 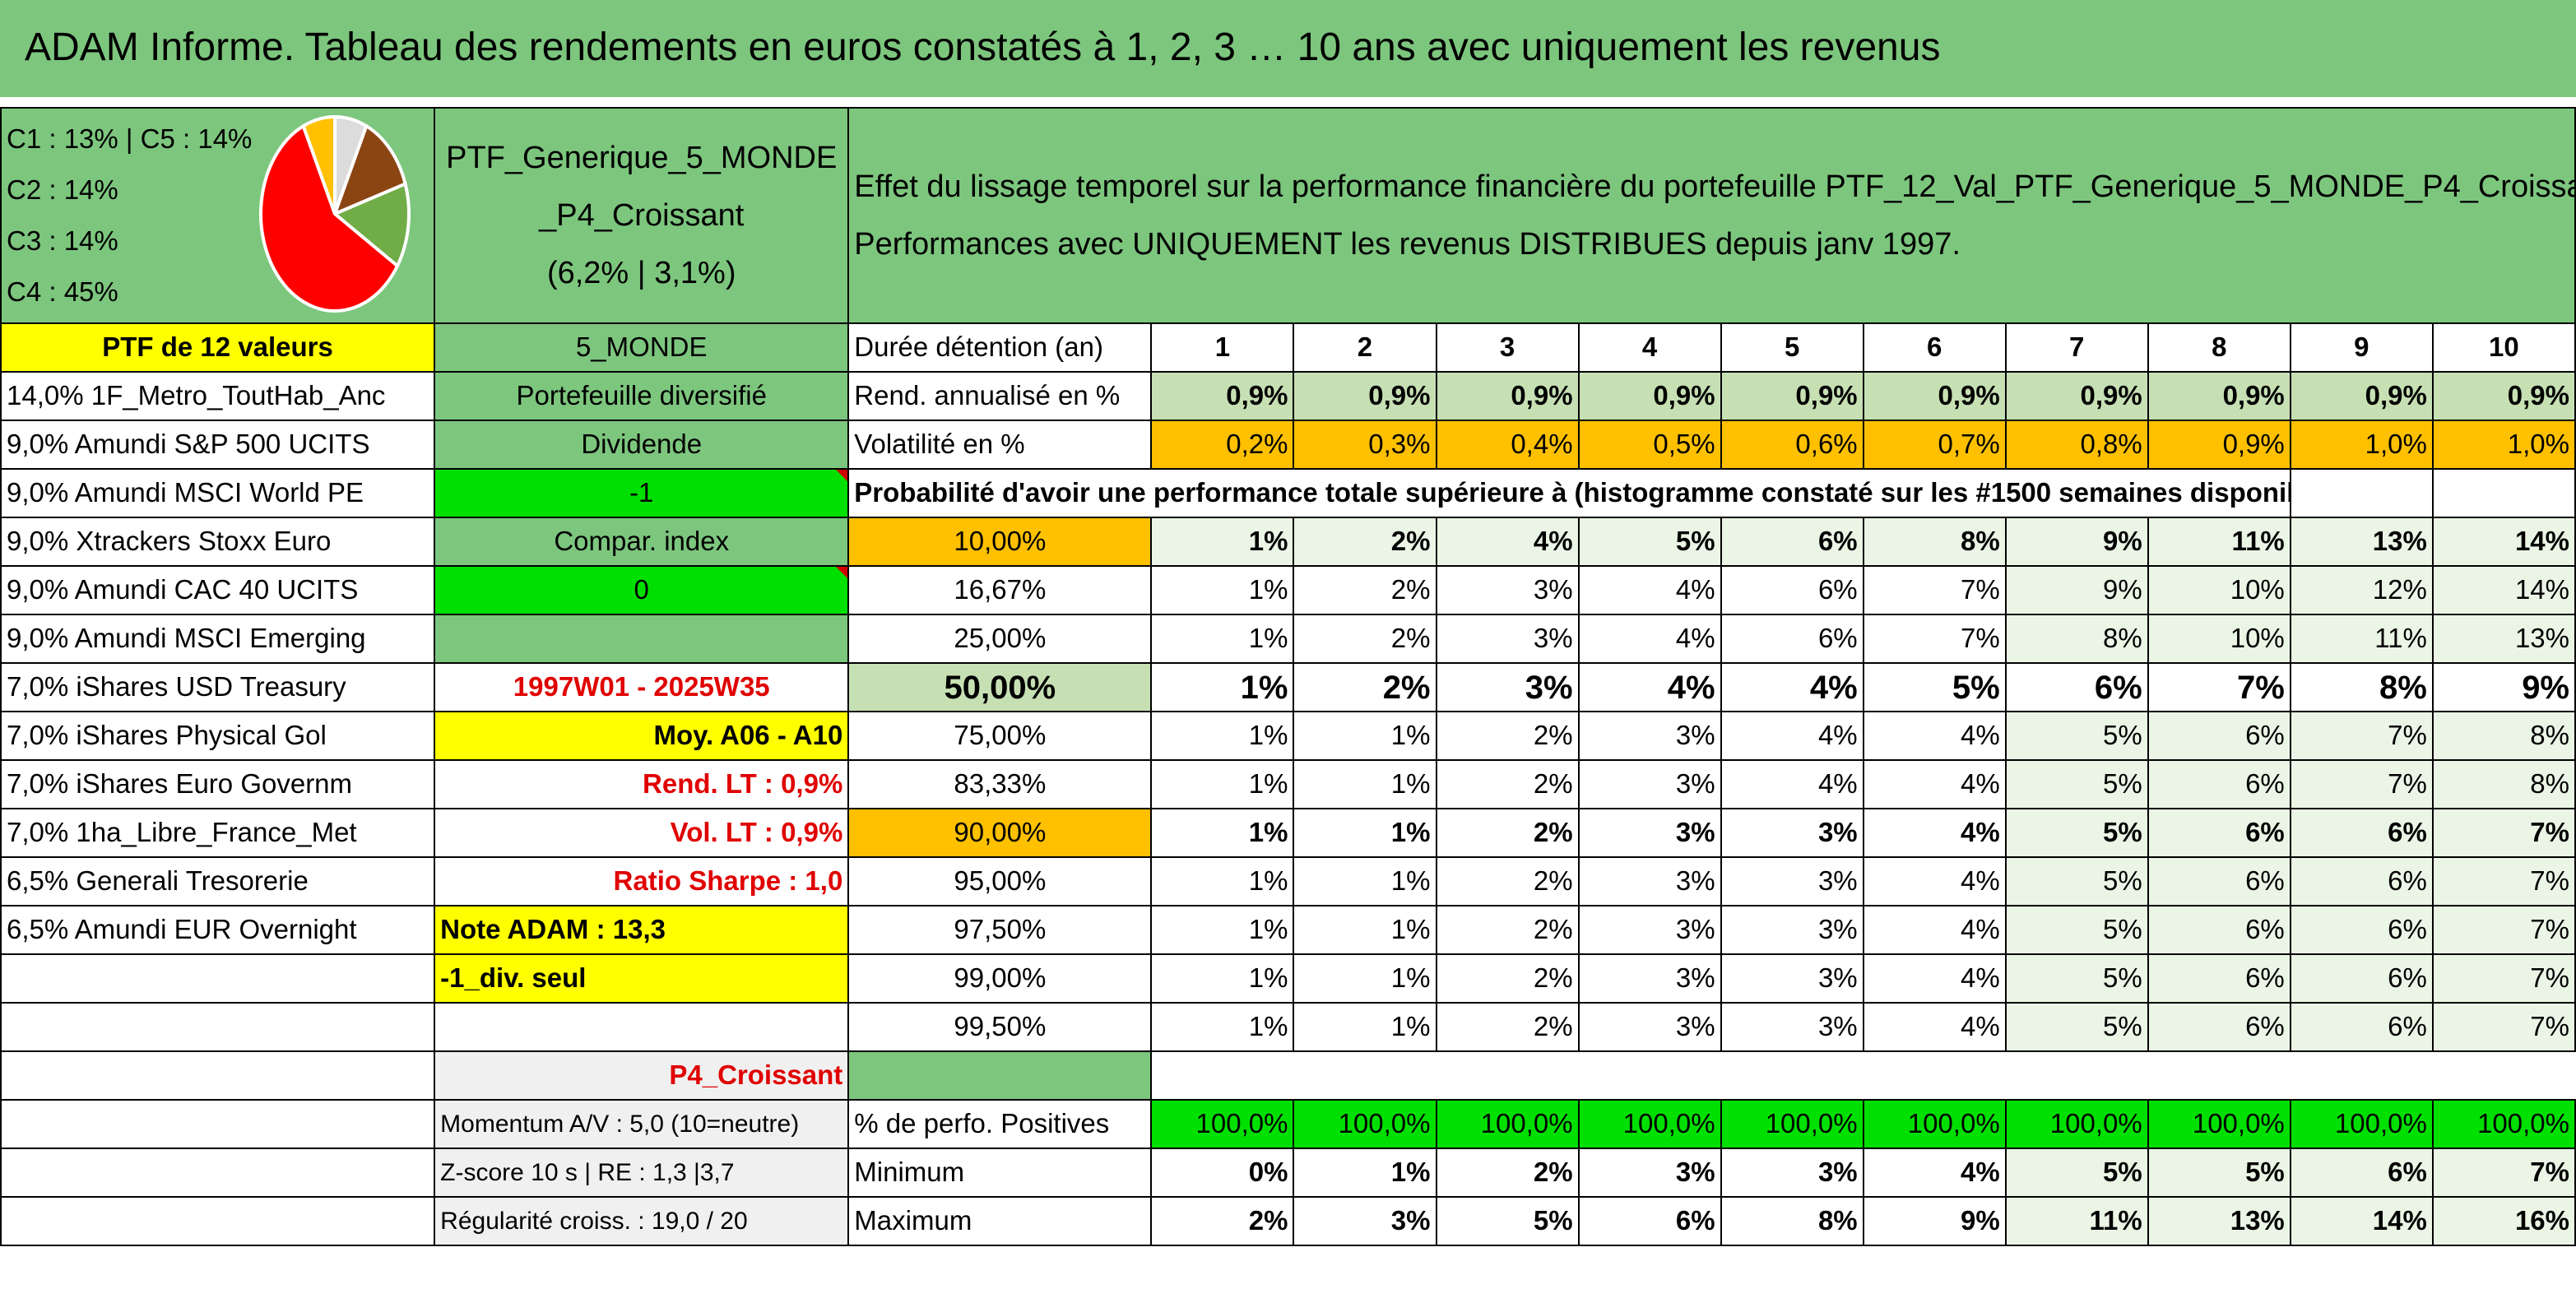 I want to click on portfolio-size-label: PTF de 12 valeurs, so click(x=218, y=347).